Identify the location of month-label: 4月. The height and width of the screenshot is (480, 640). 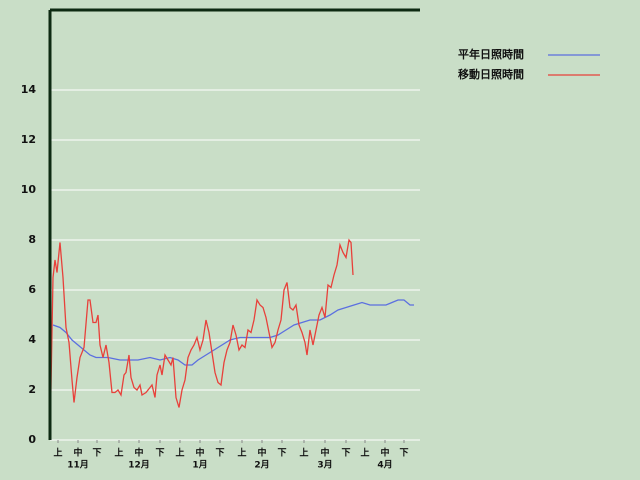
(384, 465).